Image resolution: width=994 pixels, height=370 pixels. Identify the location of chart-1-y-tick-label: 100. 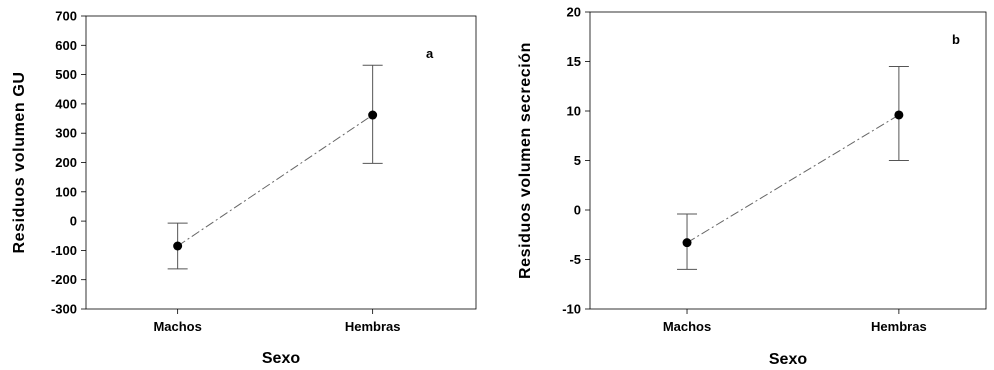
(66, 191).